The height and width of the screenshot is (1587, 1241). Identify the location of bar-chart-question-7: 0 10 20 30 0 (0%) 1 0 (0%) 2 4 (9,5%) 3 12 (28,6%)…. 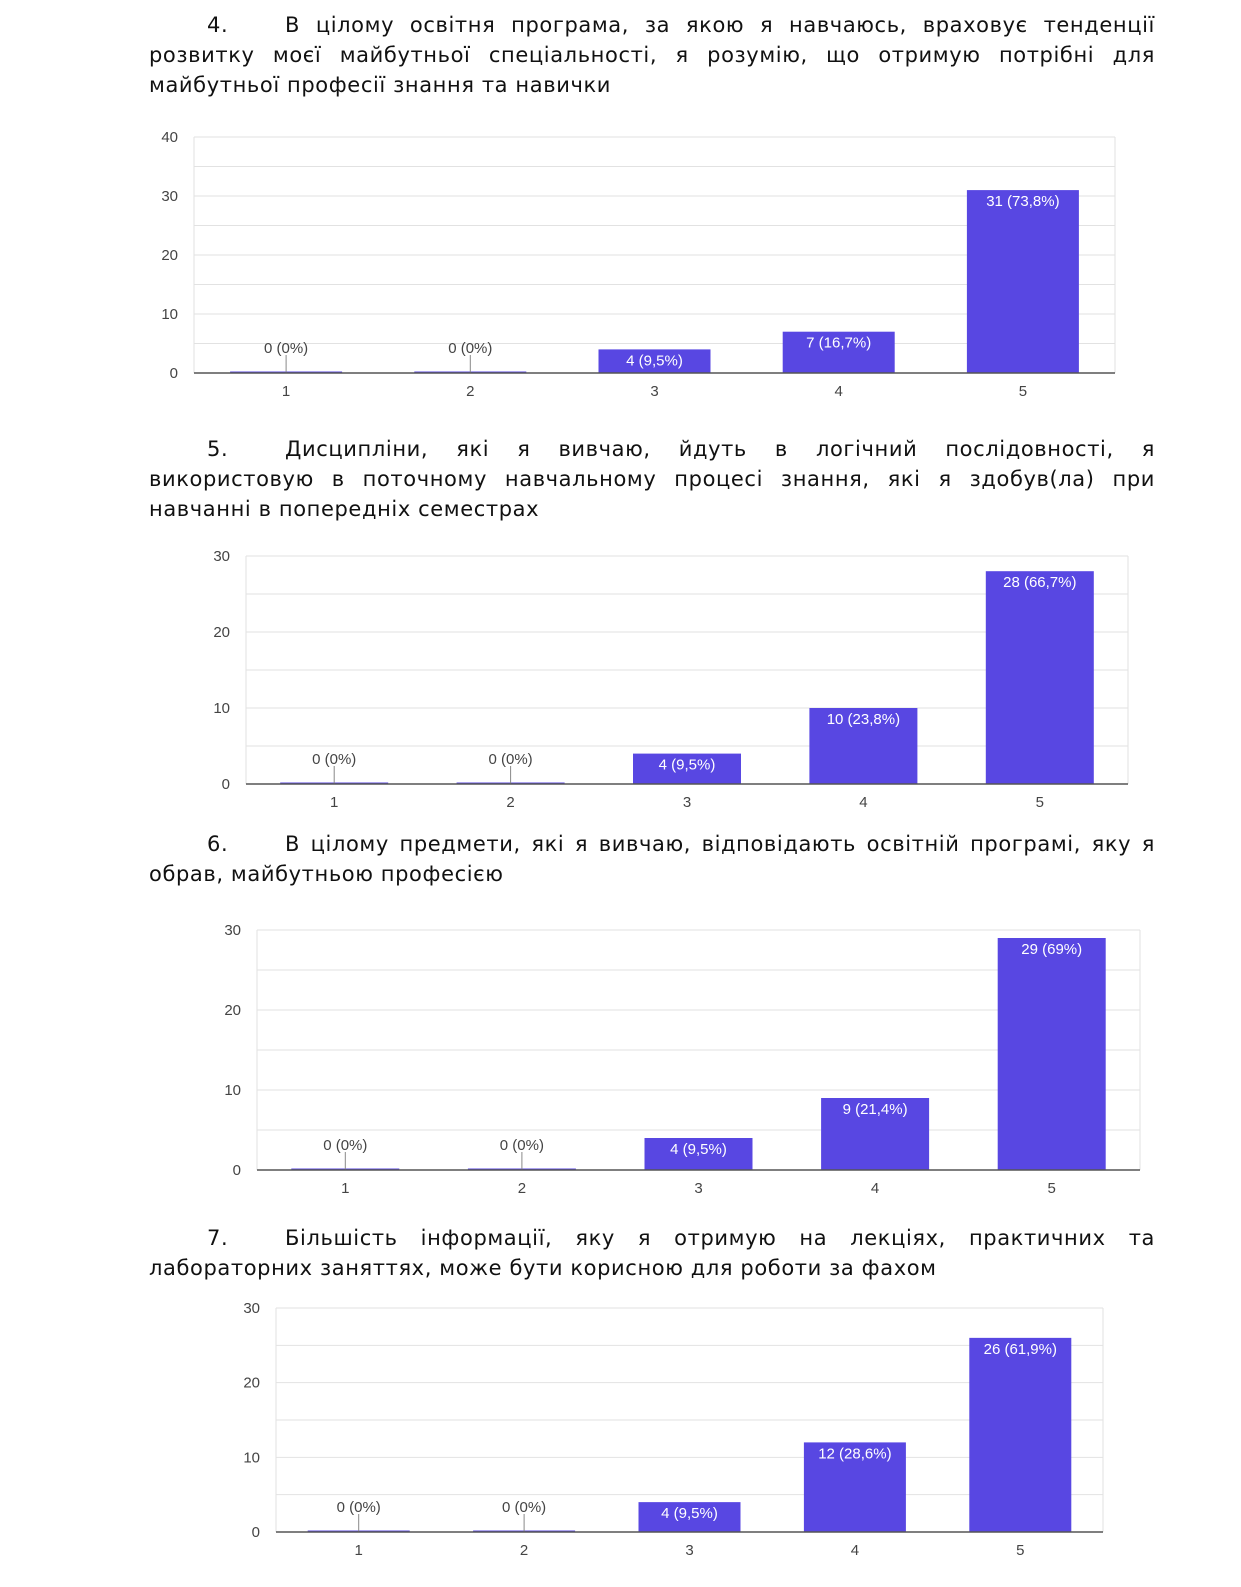
(673, 1429).